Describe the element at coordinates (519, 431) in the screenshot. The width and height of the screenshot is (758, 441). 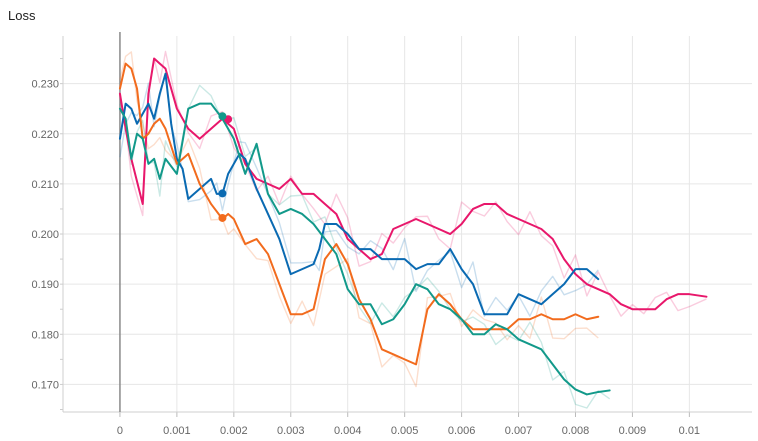
I see `x-tick-label: 0.007` at that location.